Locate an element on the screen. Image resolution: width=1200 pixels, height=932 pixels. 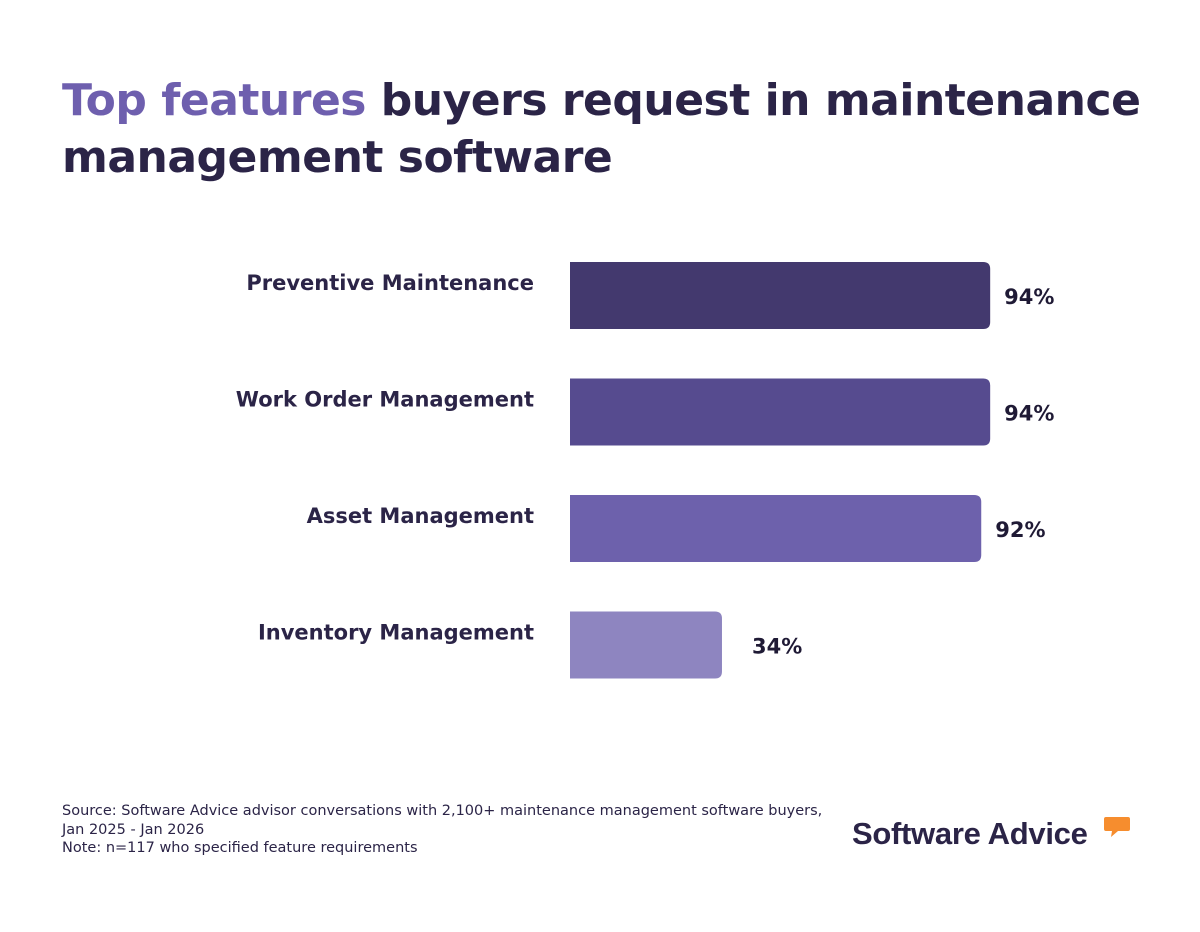
chart-title-accent: Top features is located at coordinates (214, 100).